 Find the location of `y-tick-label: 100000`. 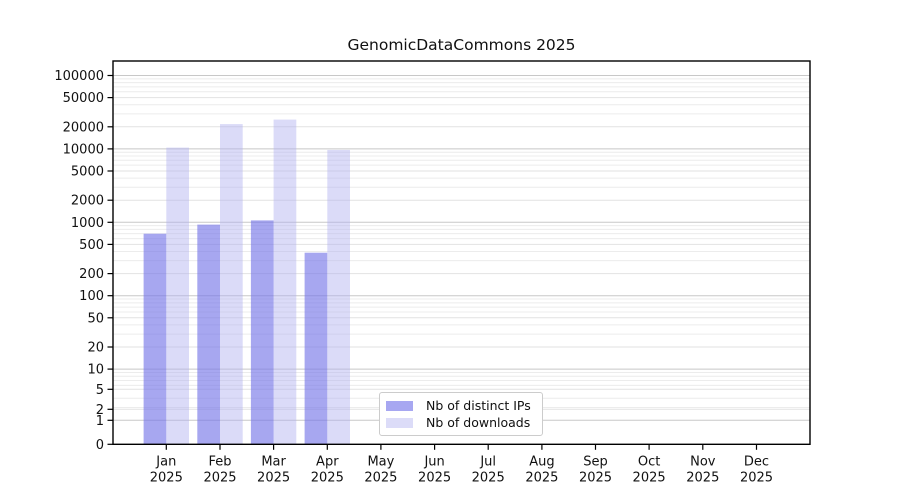

y-tick-label: 100000 is located at coordinates (79, 76).